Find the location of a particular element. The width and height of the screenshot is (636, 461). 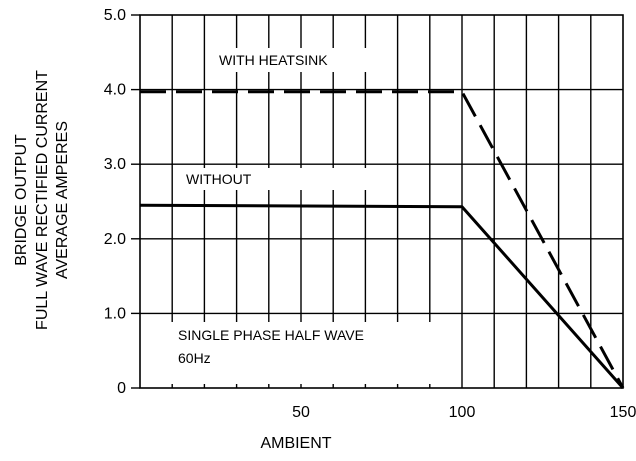

label-bg-note is located at coordinates (309, 353).